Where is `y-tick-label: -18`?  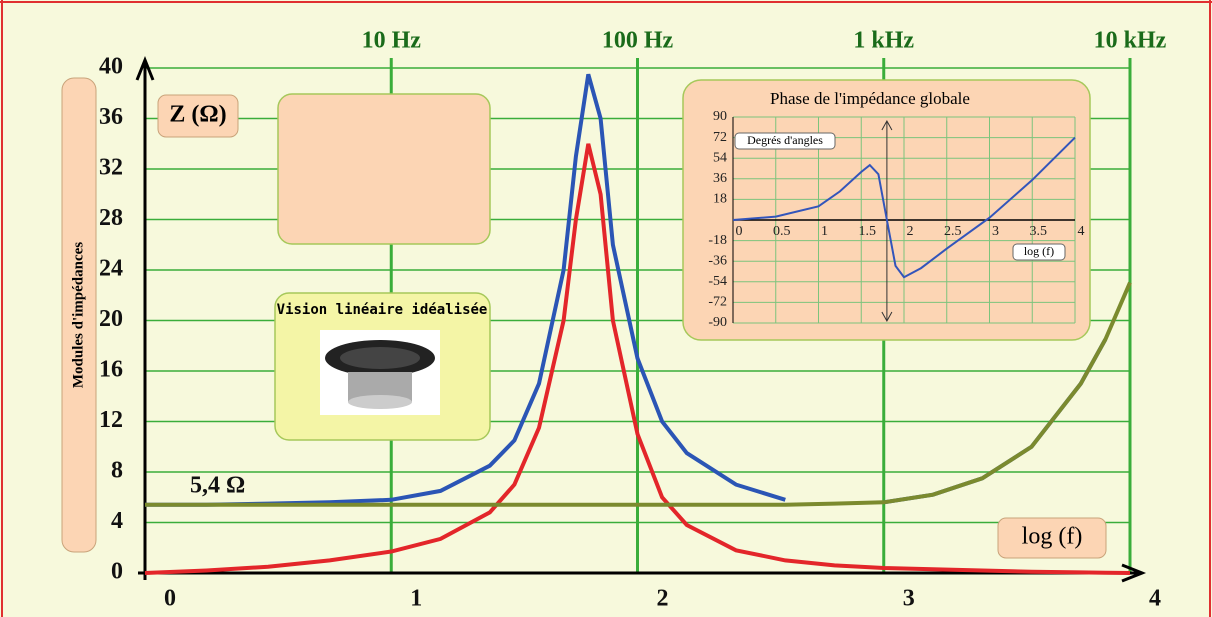 y-tick-label: -18 is located at coordinates (717, 240).